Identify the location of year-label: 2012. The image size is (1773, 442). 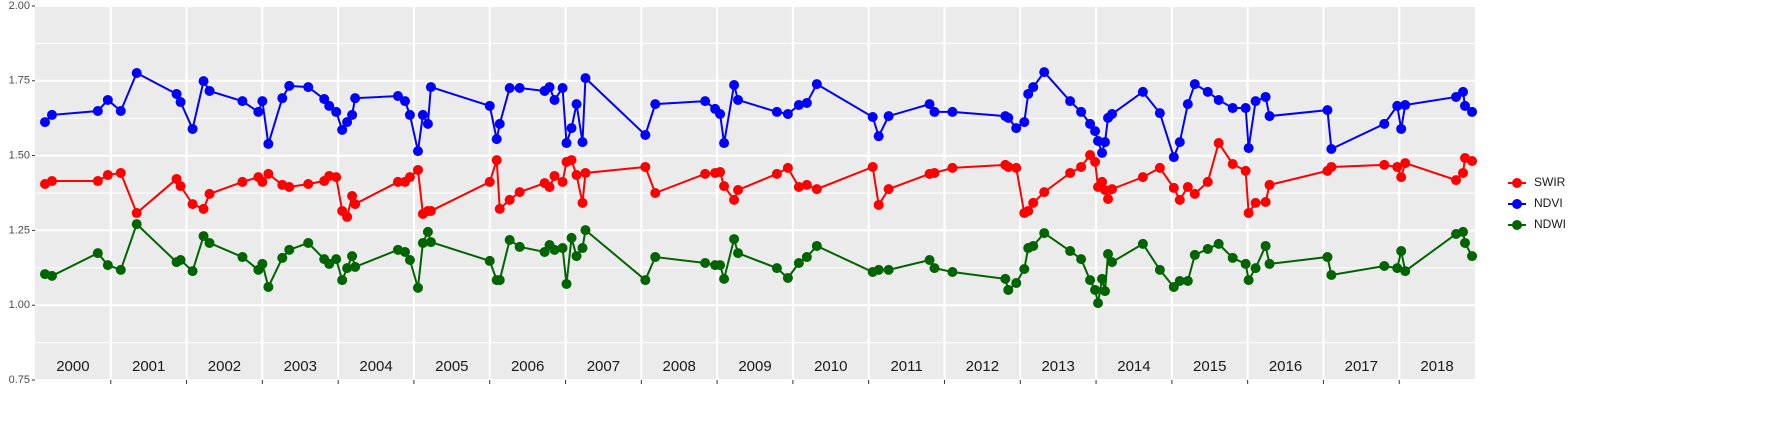
(982, 366).